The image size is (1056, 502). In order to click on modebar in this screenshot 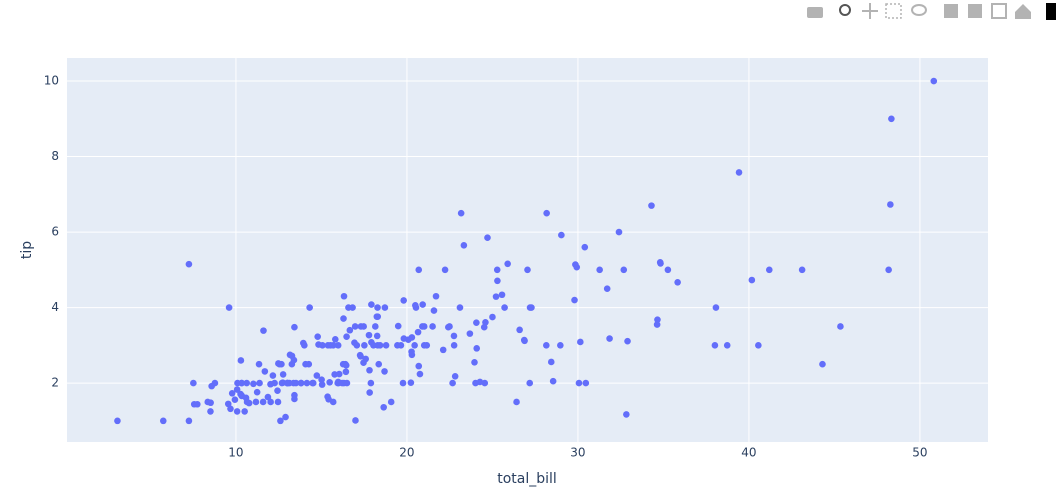, I will do `click(931, 11)`.